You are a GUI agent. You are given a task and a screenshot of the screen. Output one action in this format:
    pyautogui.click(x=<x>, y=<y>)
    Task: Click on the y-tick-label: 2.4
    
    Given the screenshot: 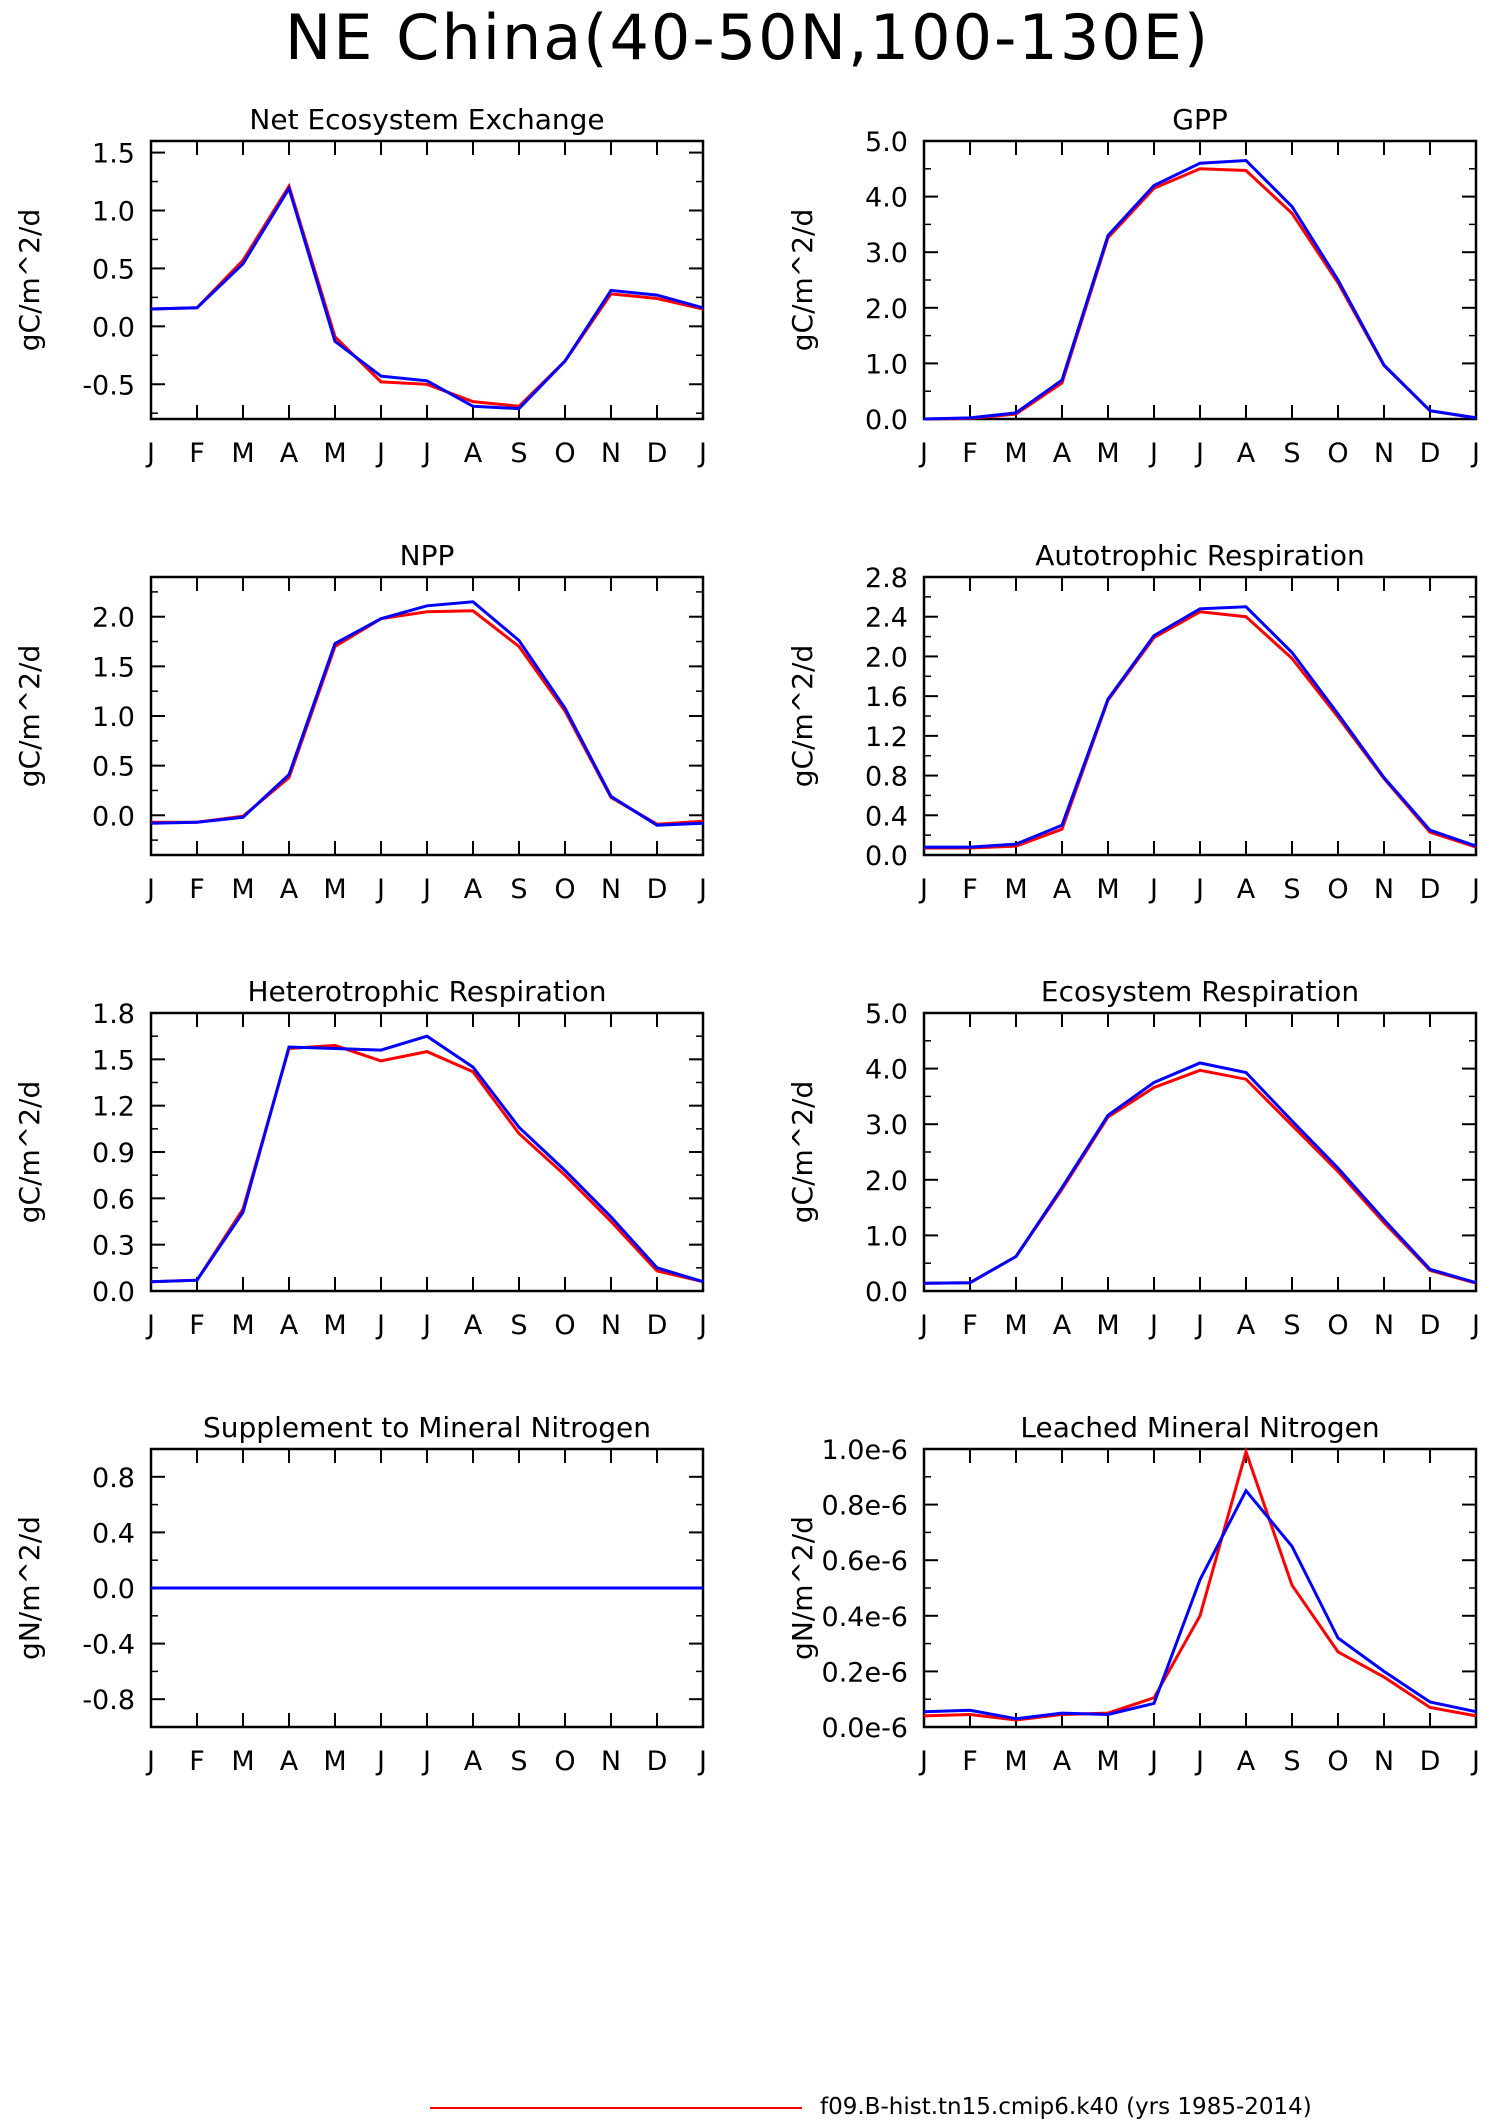 What is the action you would take?
    pyautogui.click(x=886, y=618)
    